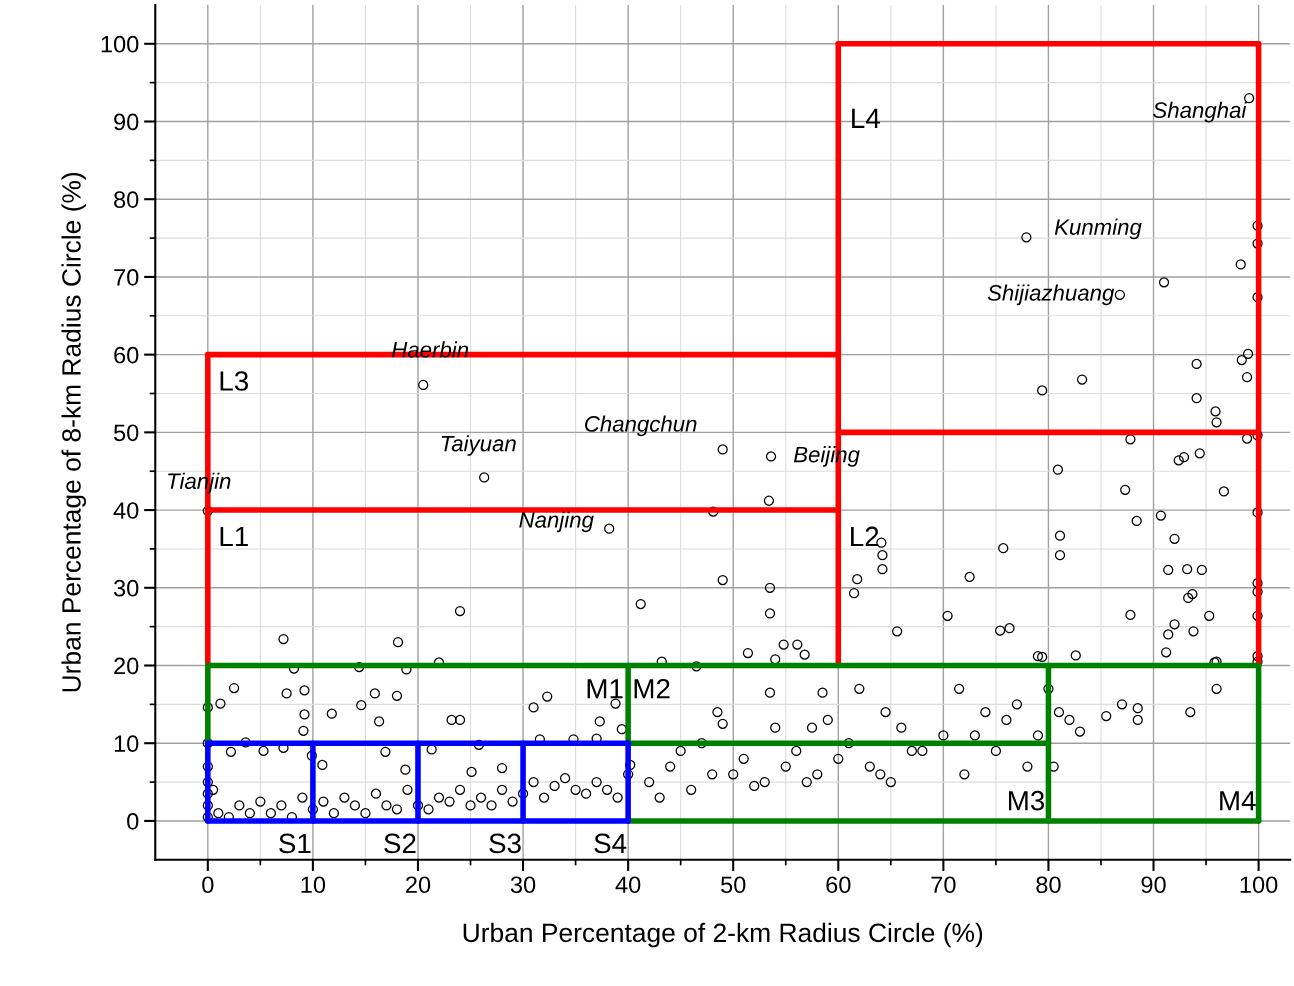  I want to click on x-tick-label: 0, so click(208, 885).